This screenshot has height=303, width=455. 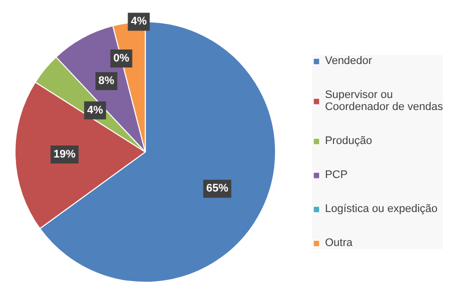 I want to click on text: 0%, so click(x=121, y=58).